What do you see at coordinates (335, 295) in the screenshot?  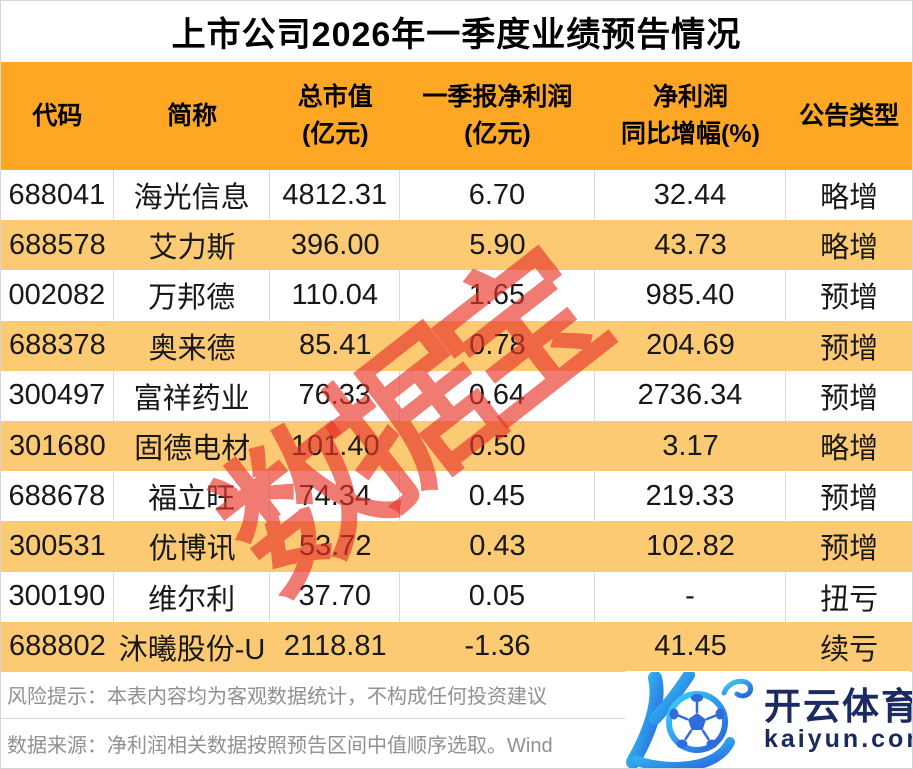 I see `cell-marketcap: 110.04` at bounding box center [335, 295].